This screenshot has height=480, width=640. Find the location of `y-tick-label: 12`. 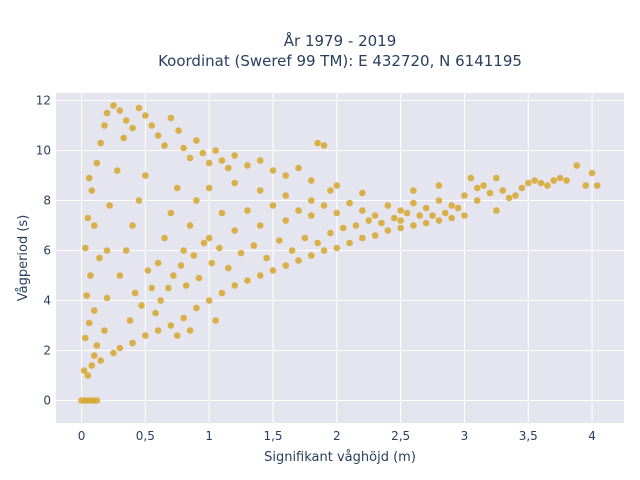

y-tick-label: 12 is located at coordinates (43, 101).